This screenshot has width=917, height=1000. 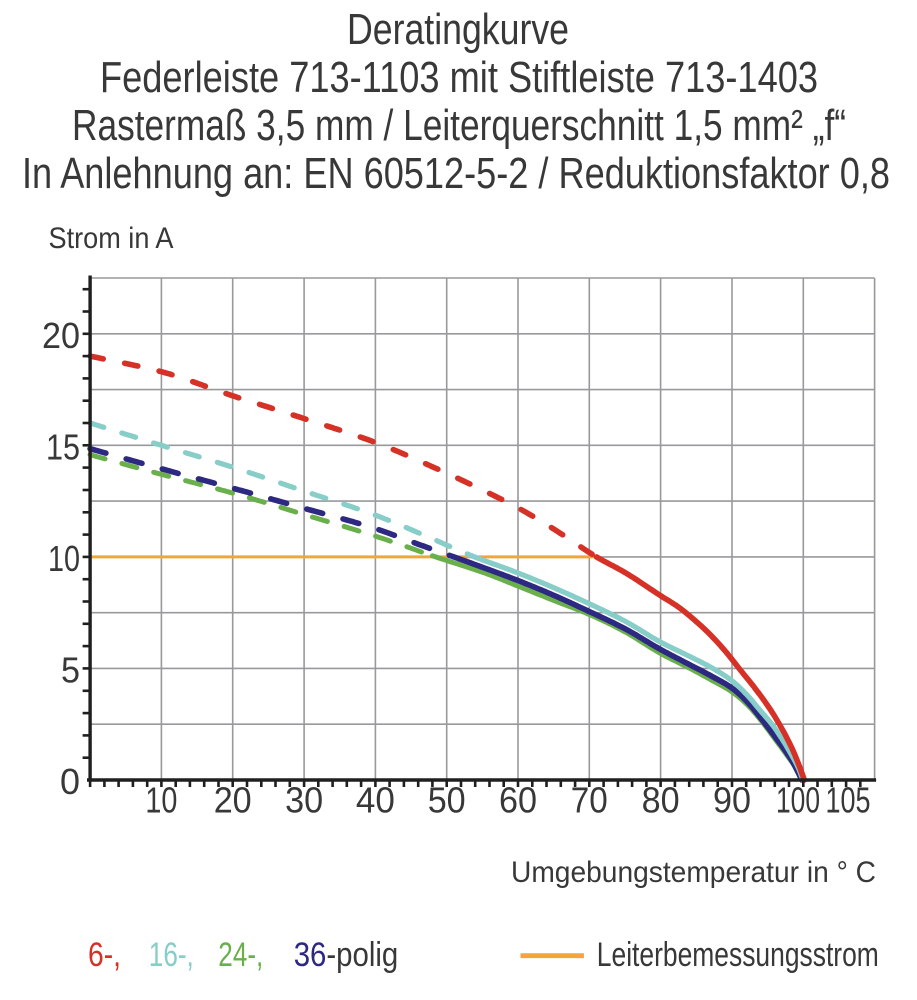 What do you see at coordinates (111, 238) in the screenshot?
I see `svg-text: Strom in A` at bounding box center [111, 238].